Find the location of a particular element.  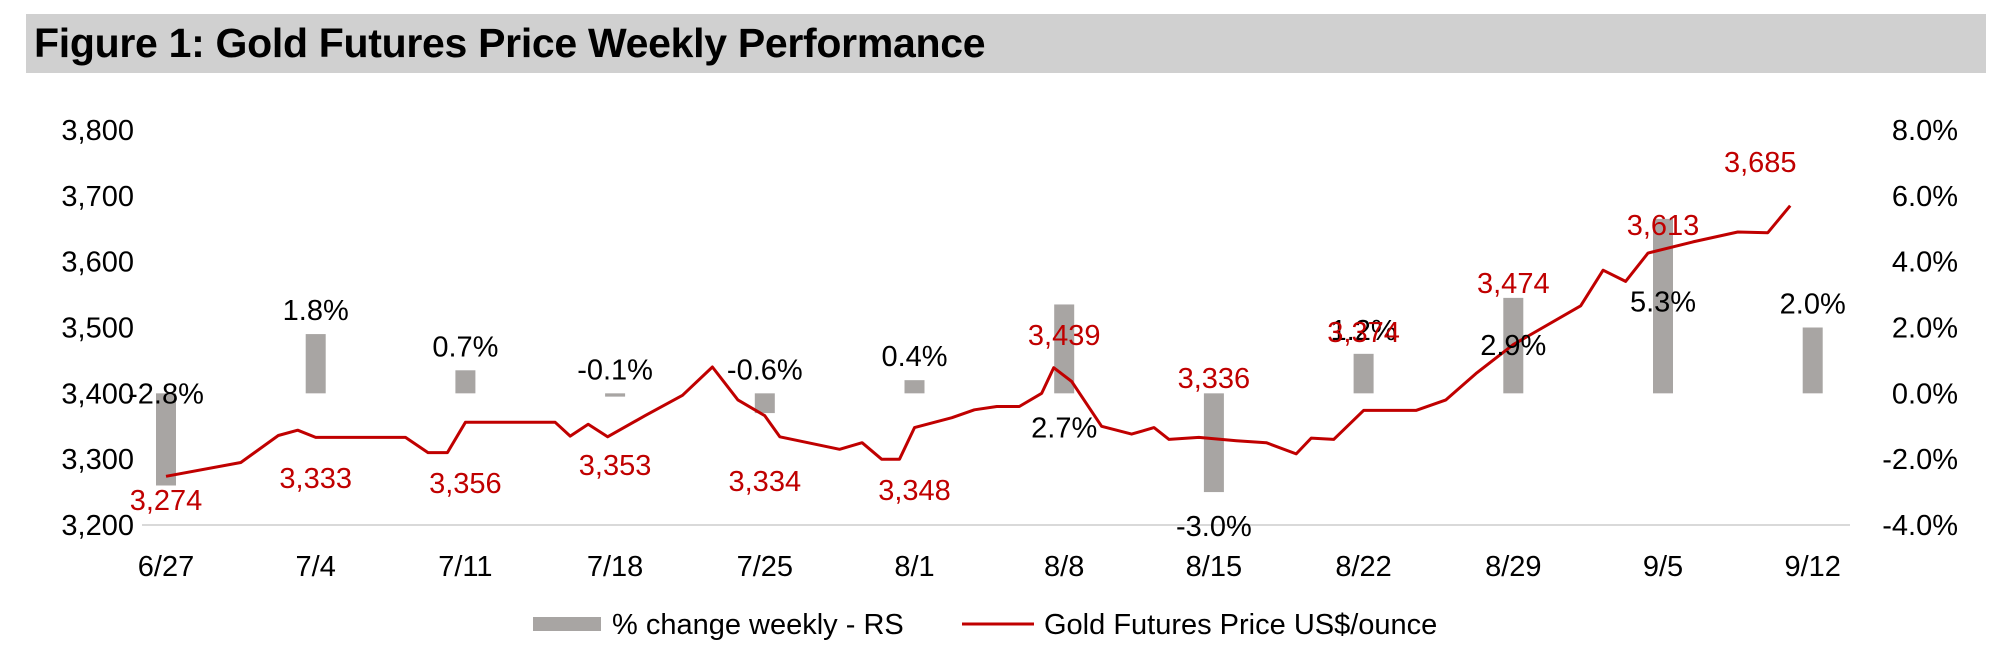

price-data-label: 3,374 is located at coordinates (1363, 333).